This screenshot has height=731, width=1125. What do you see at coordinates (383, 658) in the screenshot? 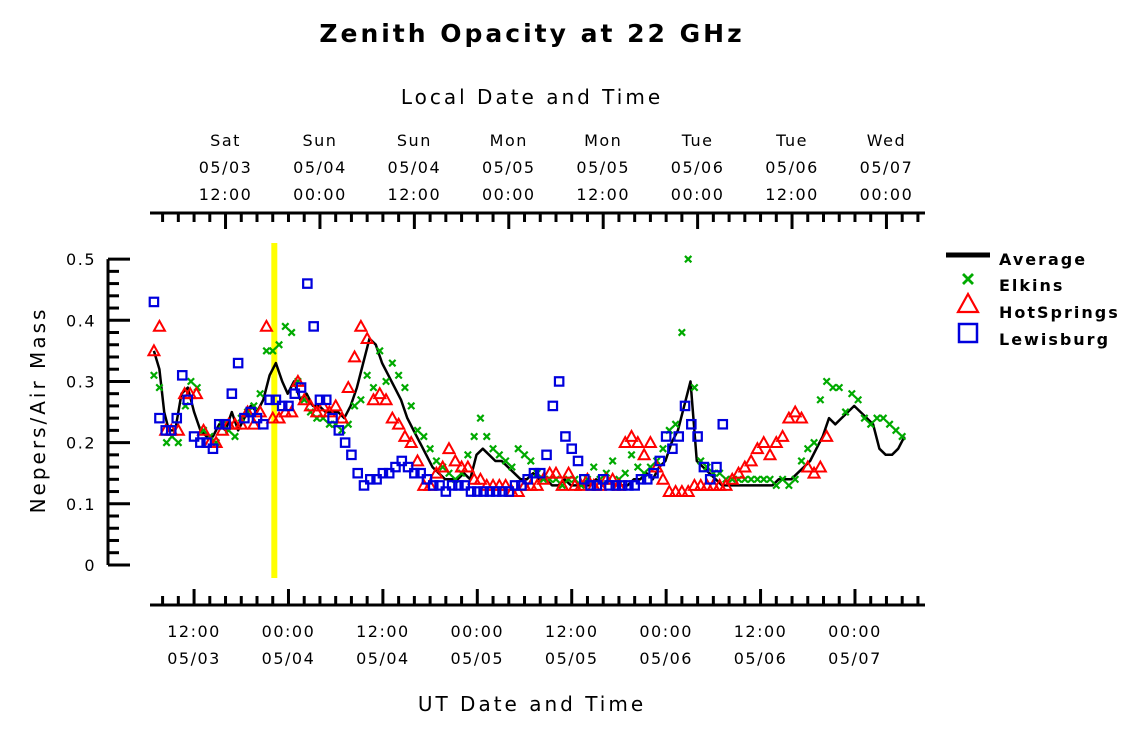
I see `bottom-tick-date: 05/04` at bounding box center [383, 658].